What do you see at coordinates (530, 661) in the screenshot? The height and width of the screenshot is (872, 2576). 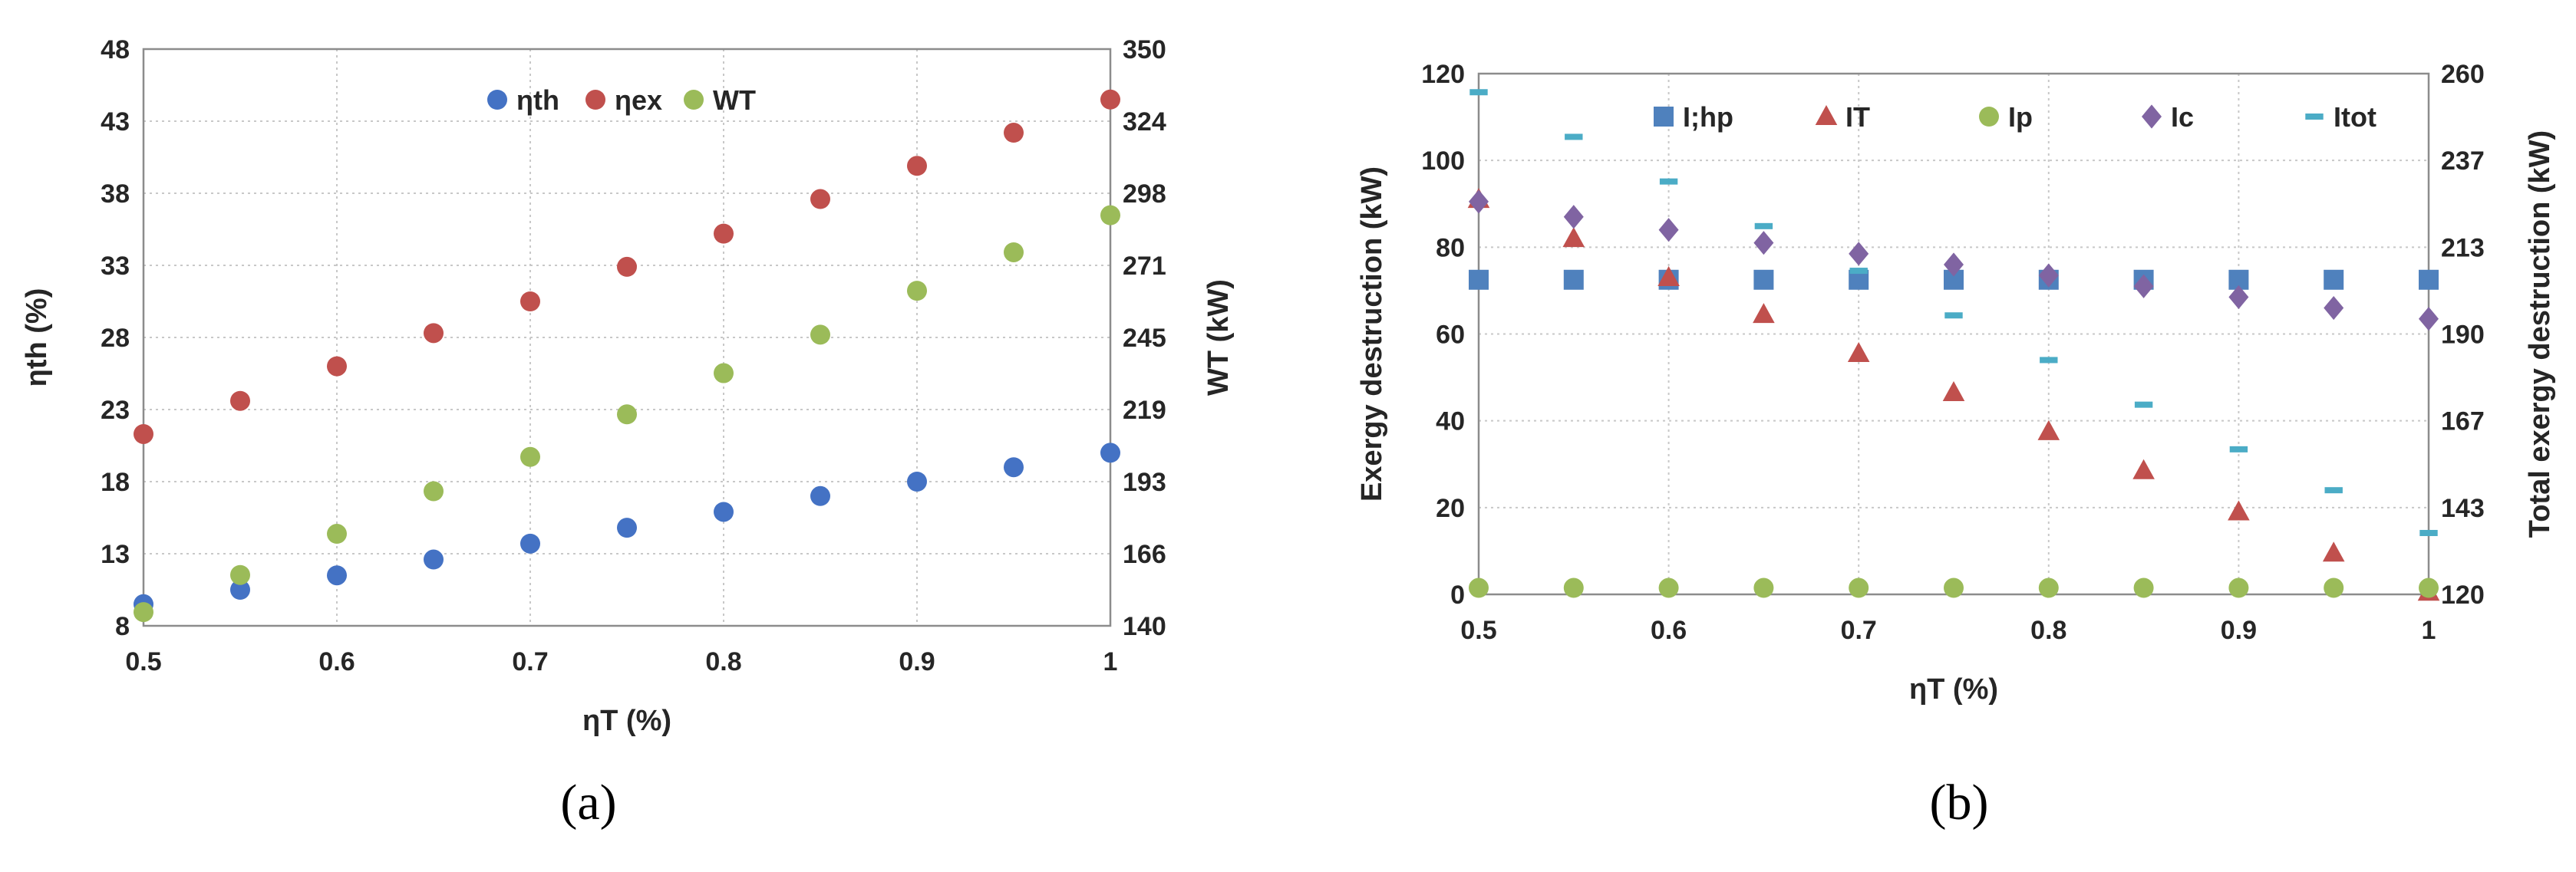 I see `x-tick-label: 0.7` at bounding box center [530, 661].